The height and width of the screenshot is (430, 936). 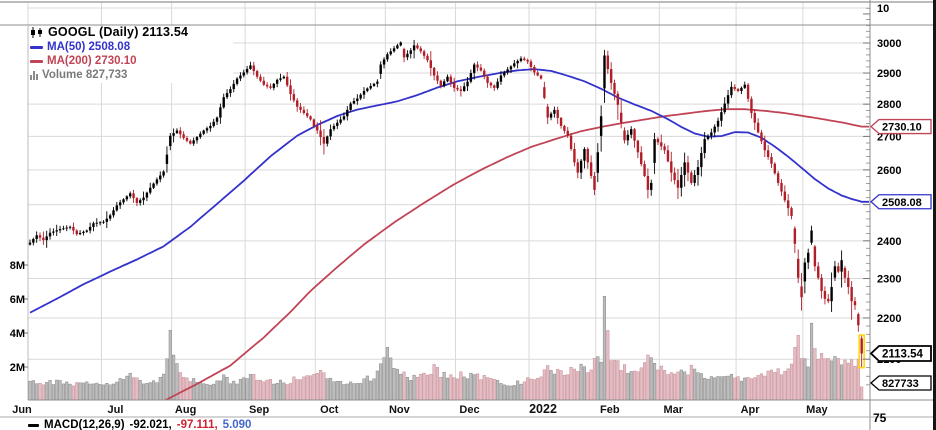 What do you see at coordinates (610, 410) in the screenshot?
I see `month-label: Feb` at bounding box center [610, 410].